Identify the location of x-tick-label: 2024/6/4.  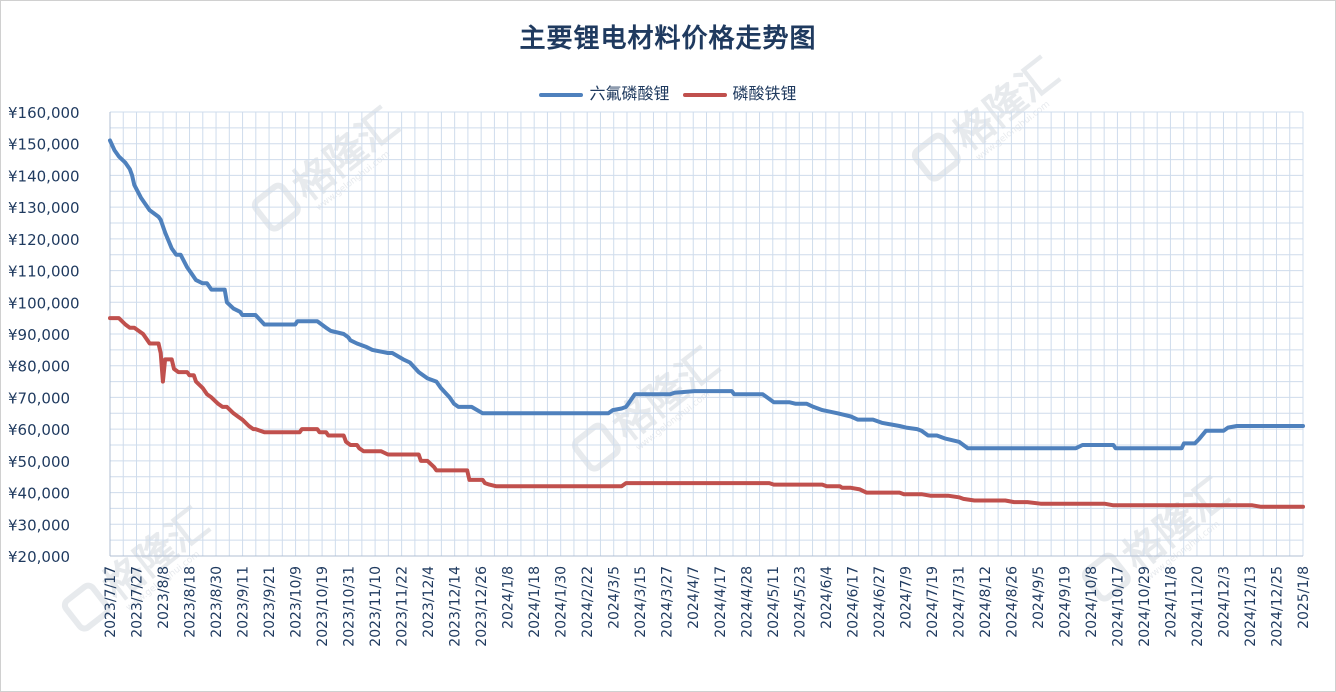
(827, 597).